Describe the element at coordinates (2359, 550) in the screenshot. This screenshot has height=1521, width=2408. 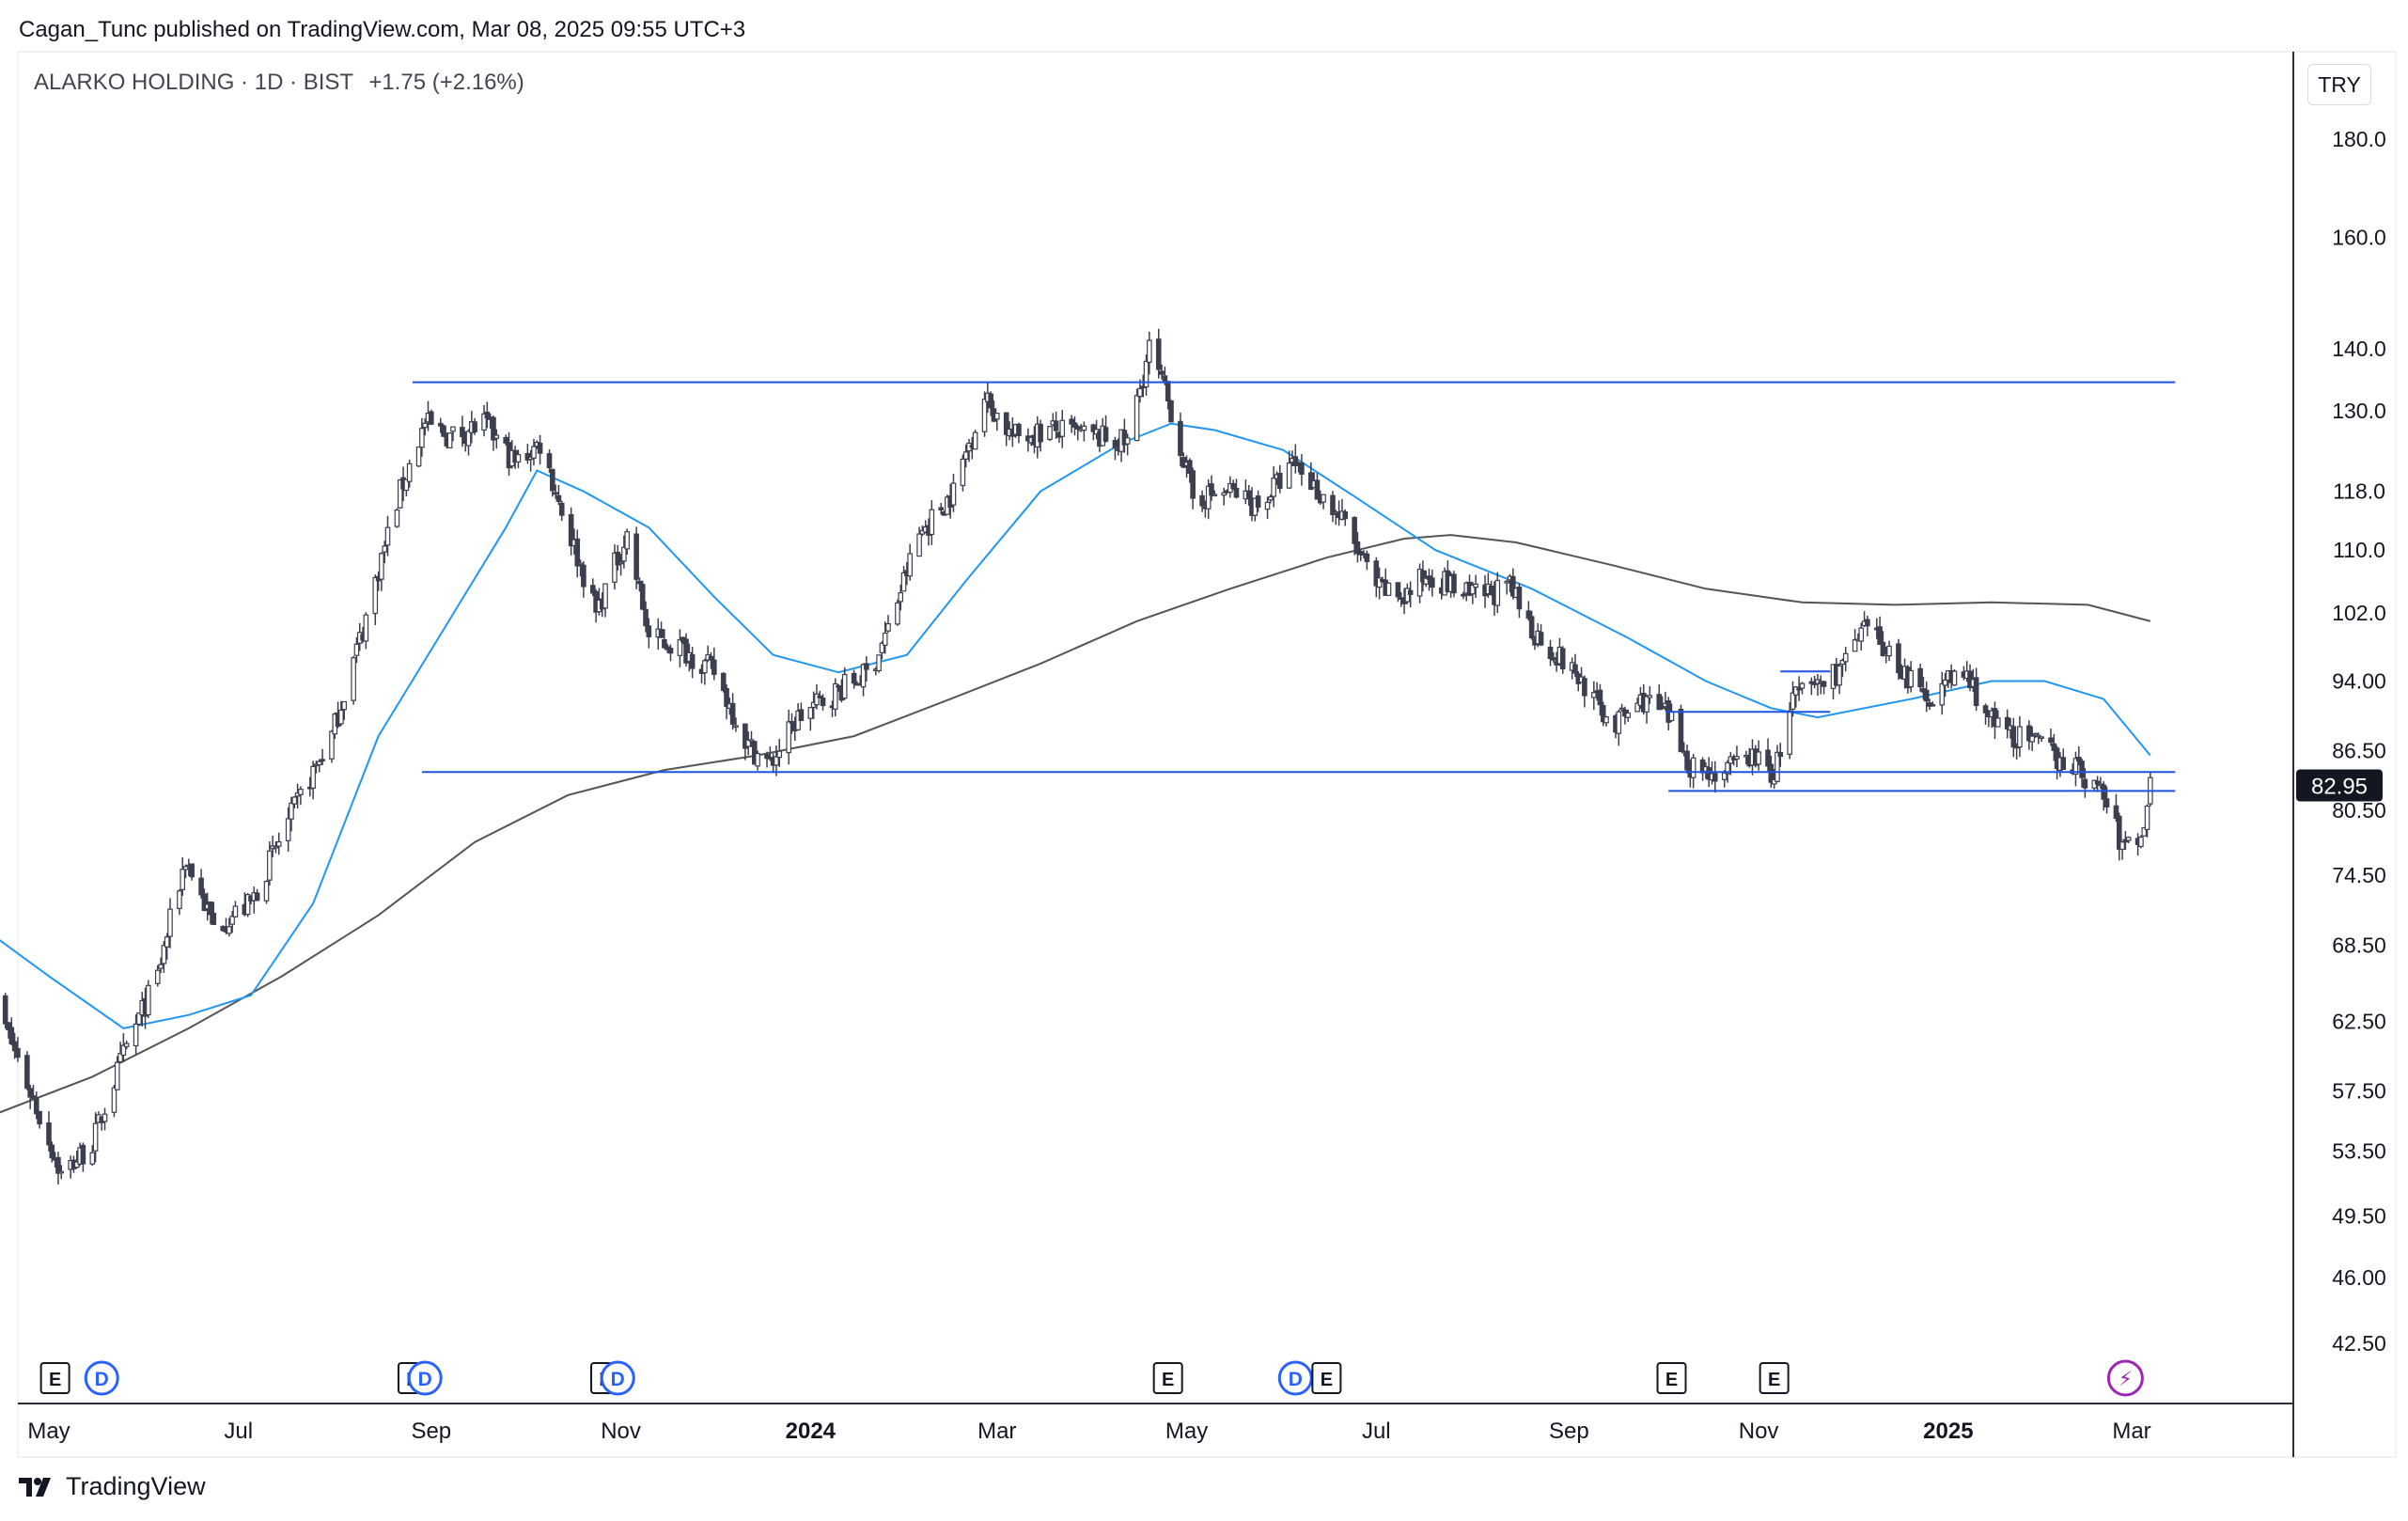
I see `price-tick-label: 110.0` at that location.